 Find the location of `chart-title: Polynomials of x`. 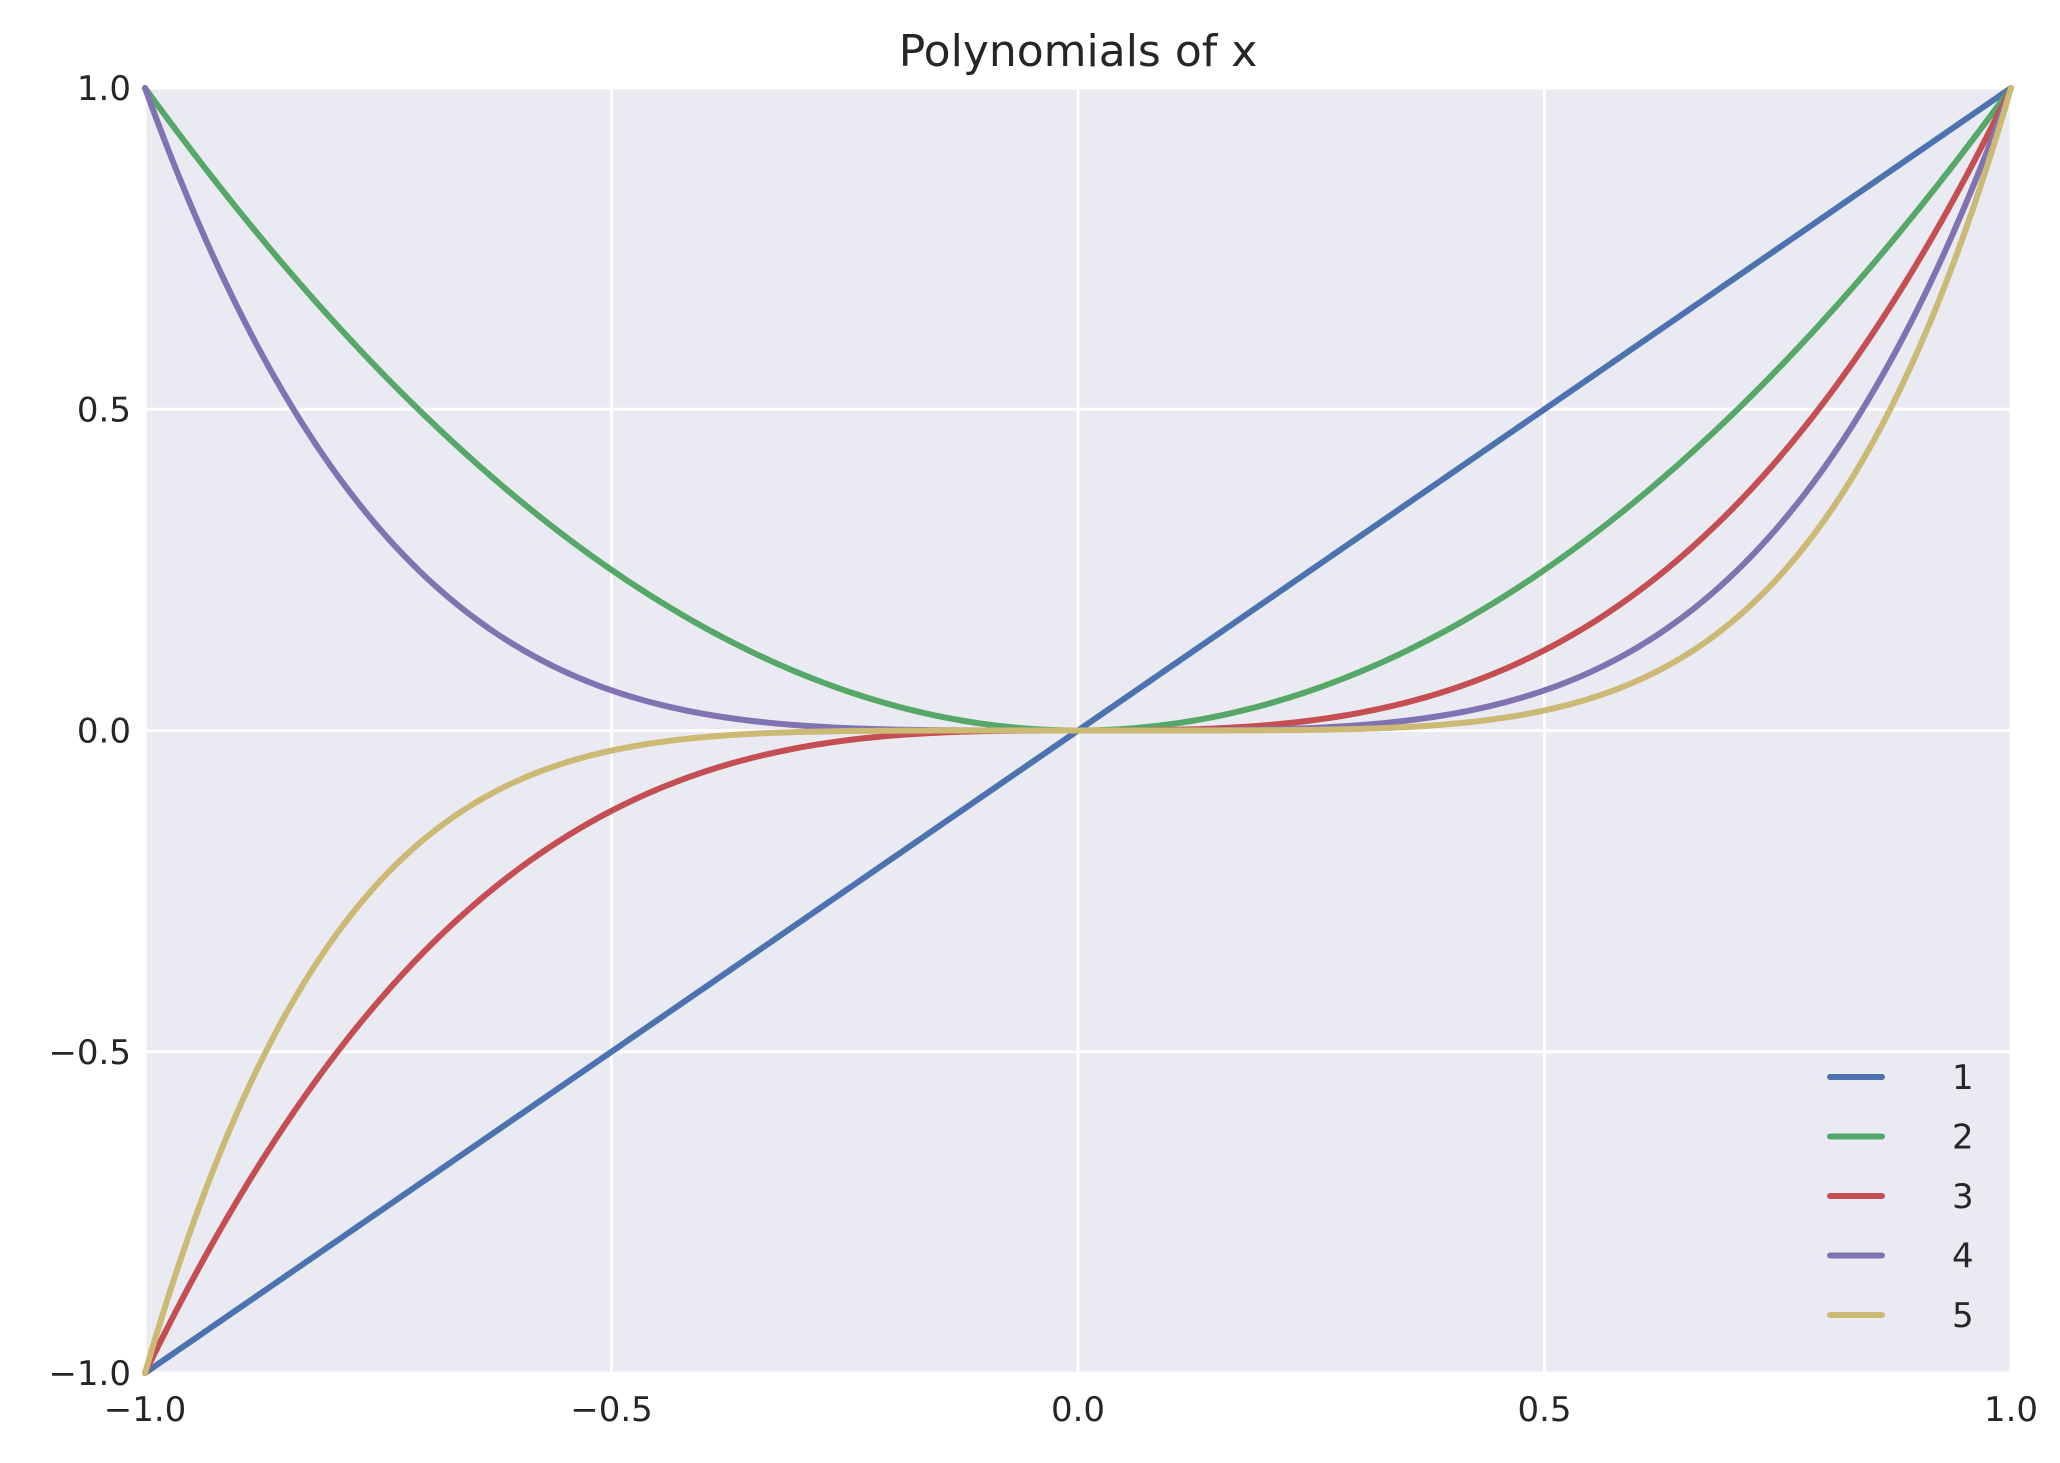

chart-title: Polynomials of x is located at coordinates (1078, 51).